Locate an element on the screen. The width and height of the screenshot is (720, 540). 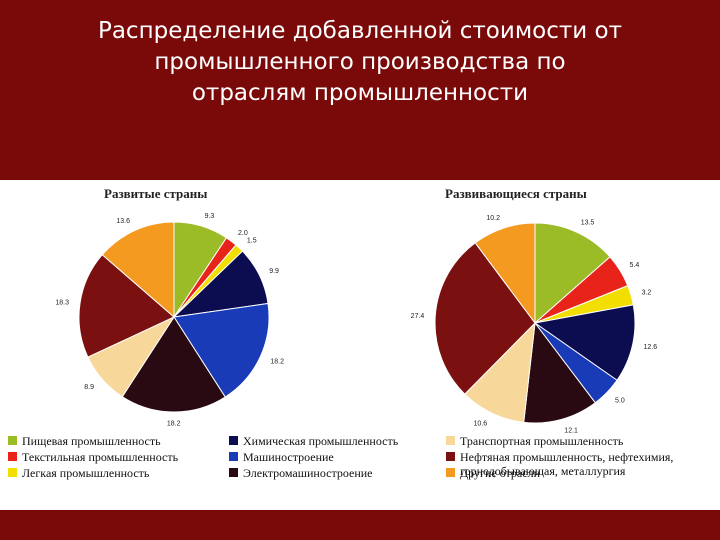
legend-label-petroleum-line2: горнодобывающая, металлургия is located at coordinates (543, 471).